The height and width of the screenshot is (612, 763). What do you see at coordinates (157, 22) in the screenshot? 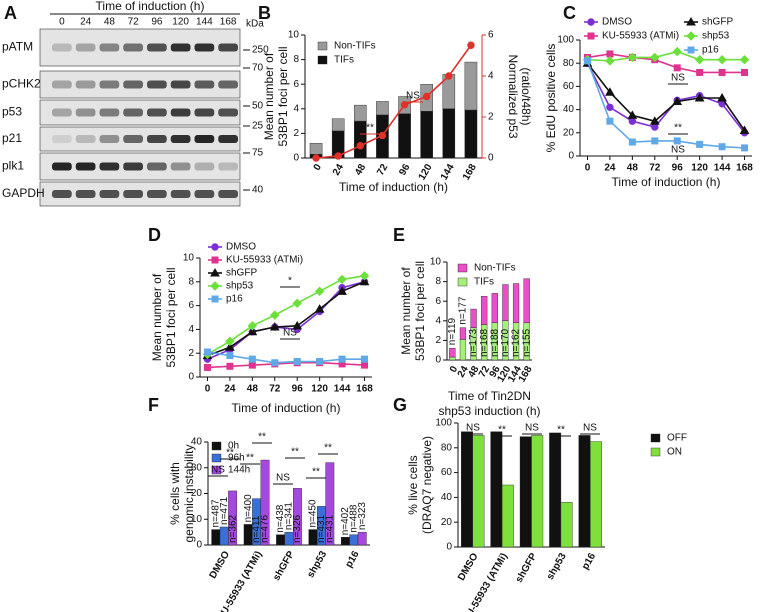
I see `lane-label: 96` at bounding box center [157, 22].